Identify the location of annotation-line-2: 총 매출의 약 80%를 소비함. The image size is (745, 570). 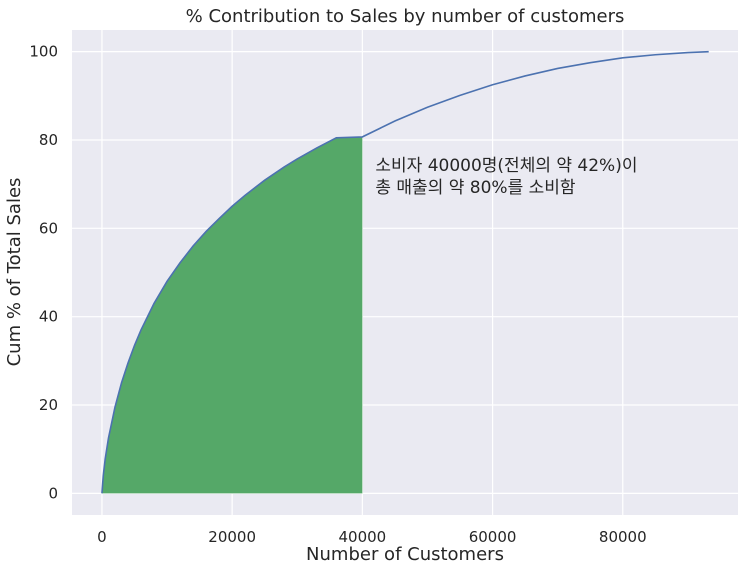
(475, 188).